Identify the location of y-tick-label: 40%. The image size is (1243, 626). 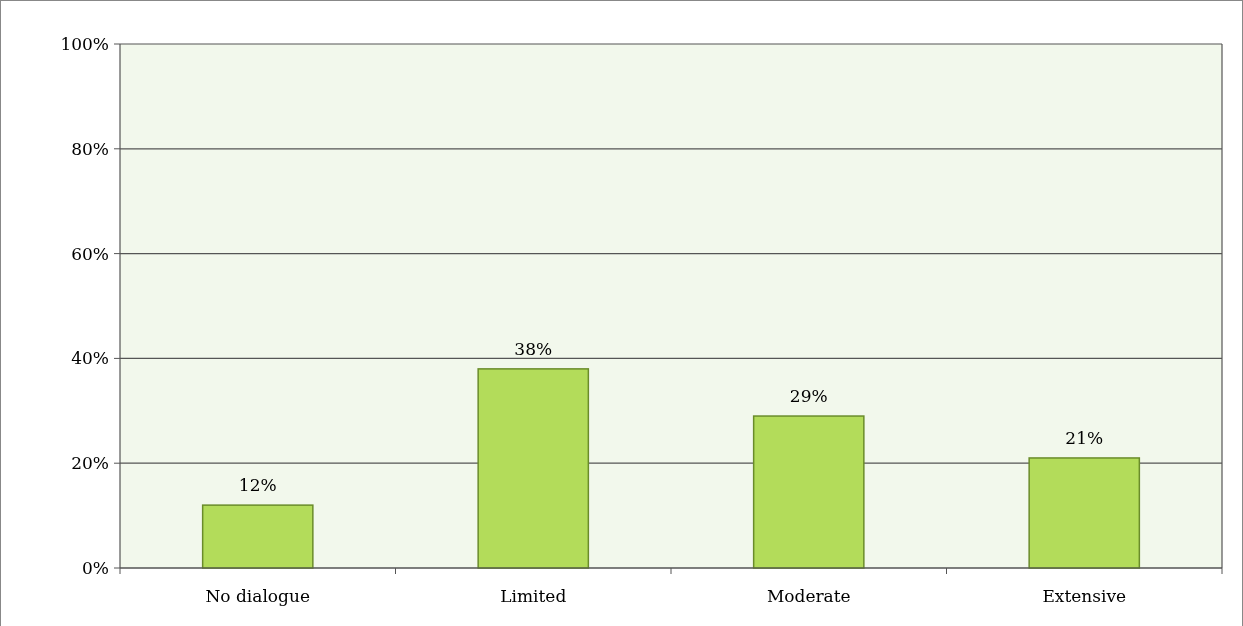
(90, 358).